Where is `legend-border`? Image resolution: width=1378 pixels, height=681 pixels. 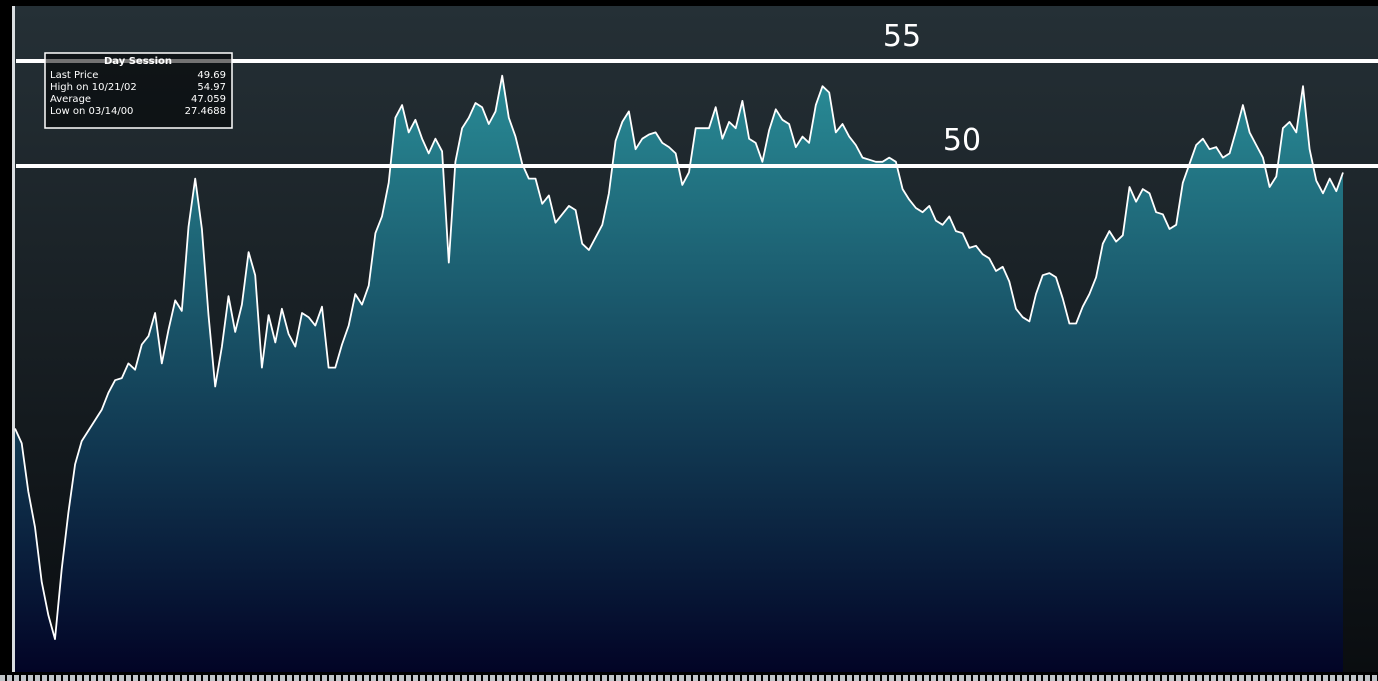 legend-border is located at coordinates (138, 90).